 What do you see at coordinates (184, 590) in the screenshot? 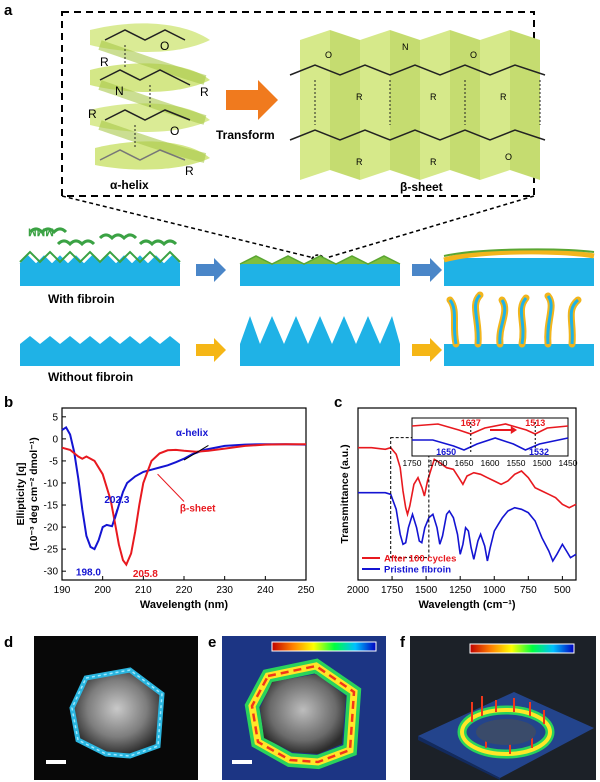
I see `x-tick-label-b: 220` at bounding box center [184, 590].